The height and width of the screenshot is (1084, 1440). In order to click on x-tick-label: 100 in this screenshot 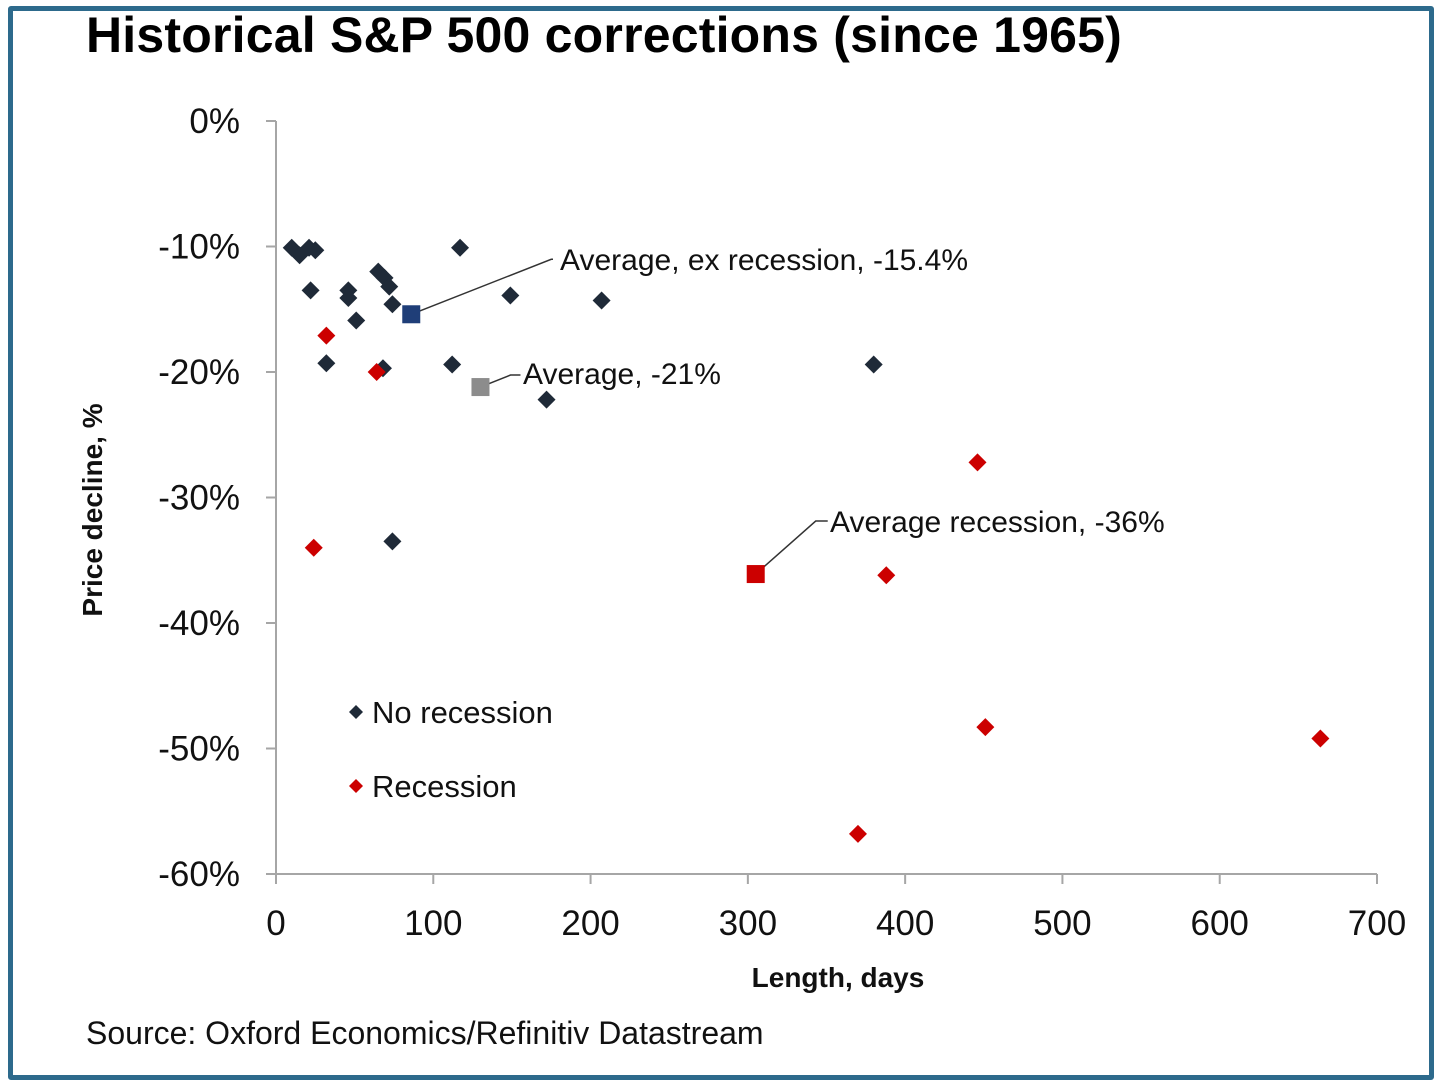, I will do `click(433, 923)`.